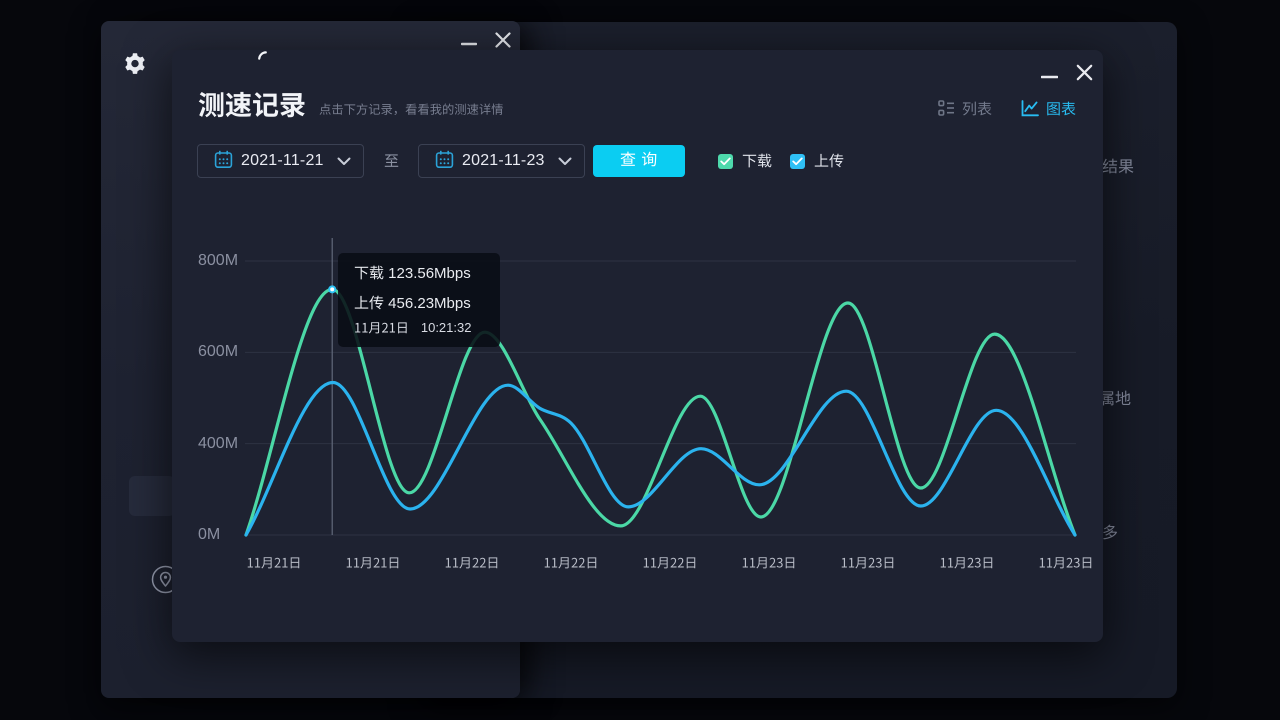 The height and width of the screenshot is (720, 1280). I want to click on query-button-label, so click(638, 160).